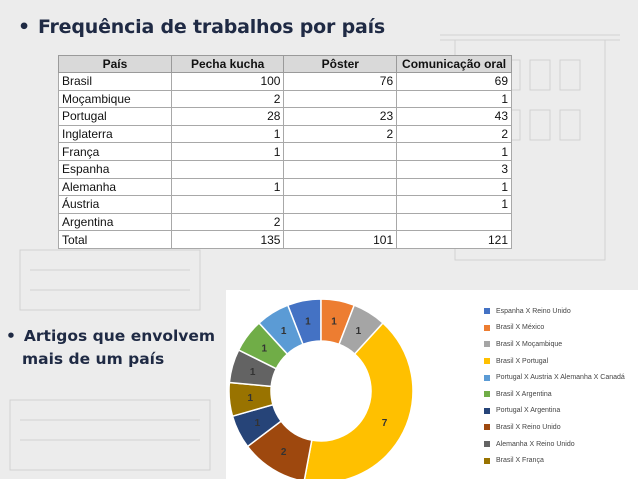  What do you see at coordinates (115, 134) in the screenshot?
I see `country-cell: Inglaterra` at bounding box center [115, 134].